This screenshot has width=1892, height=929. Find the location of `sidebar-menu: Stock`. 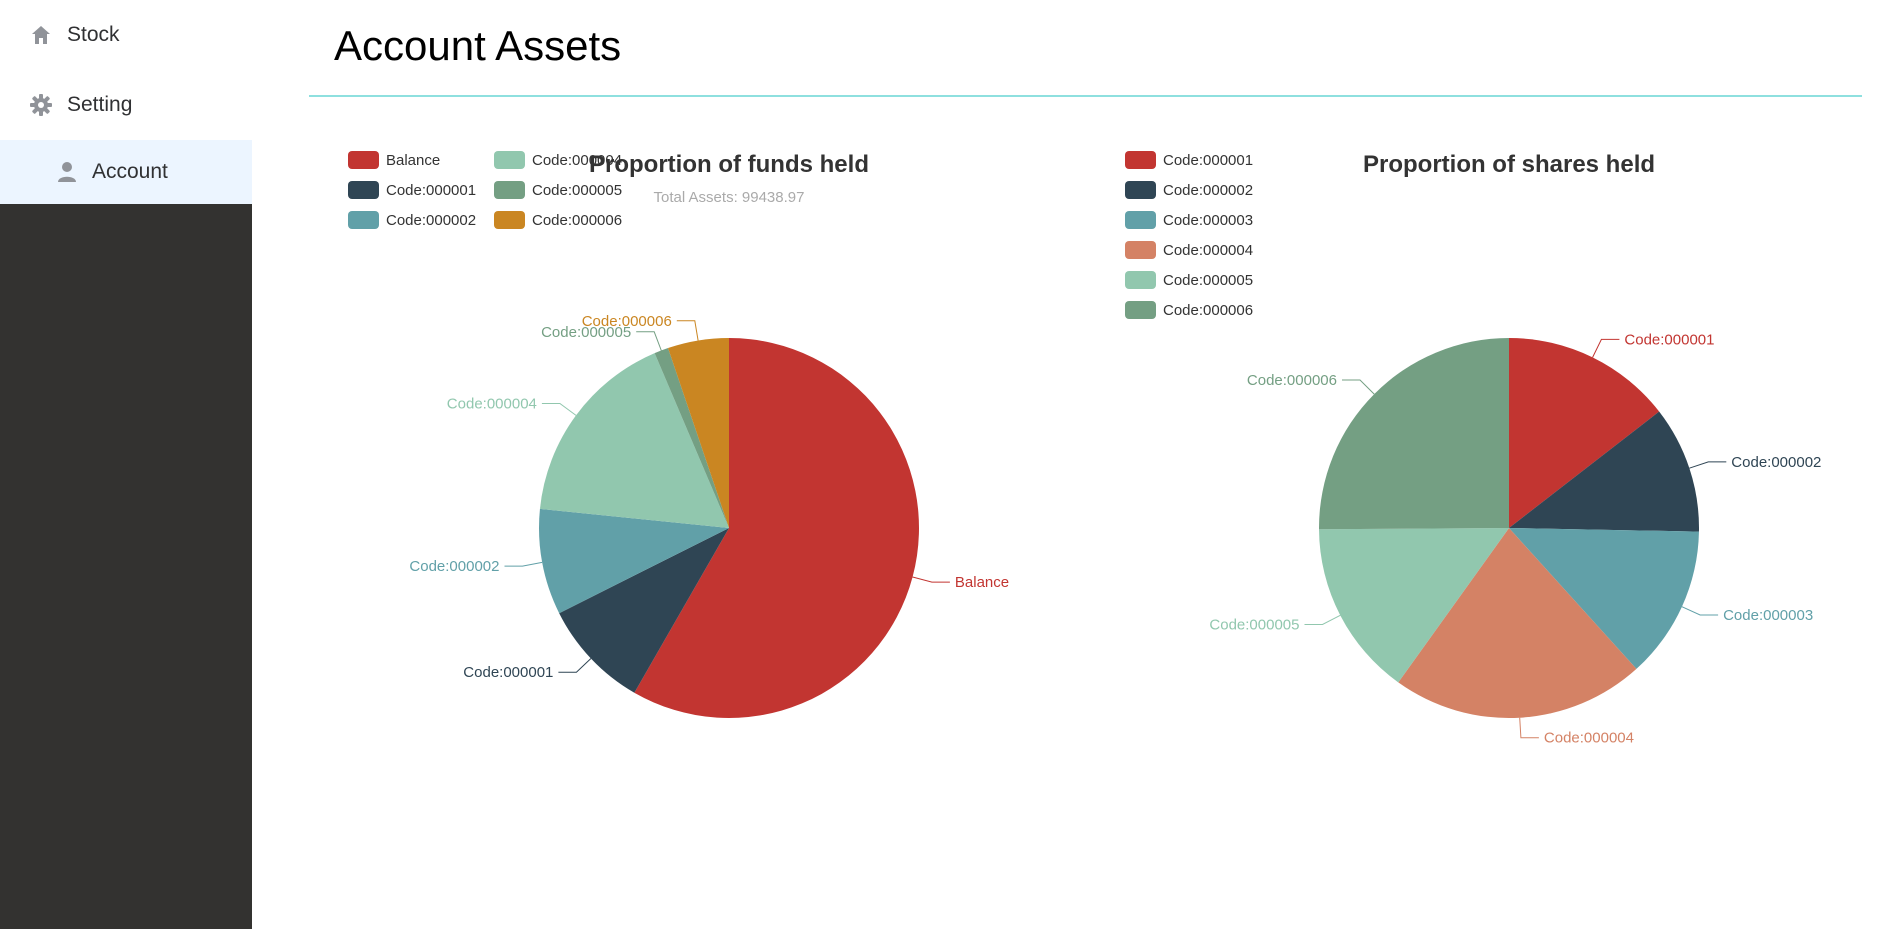

sidebar-menu: Stock is located at coordinates (126, 102).